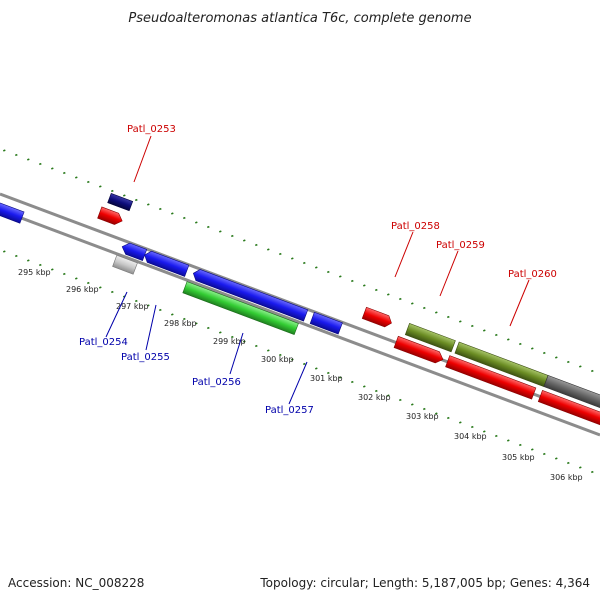 The image size is (600, 600). Describe the element at coordinates (518, 457) in the screenshot. I see `kbp-label: 305 kbp` at that location.